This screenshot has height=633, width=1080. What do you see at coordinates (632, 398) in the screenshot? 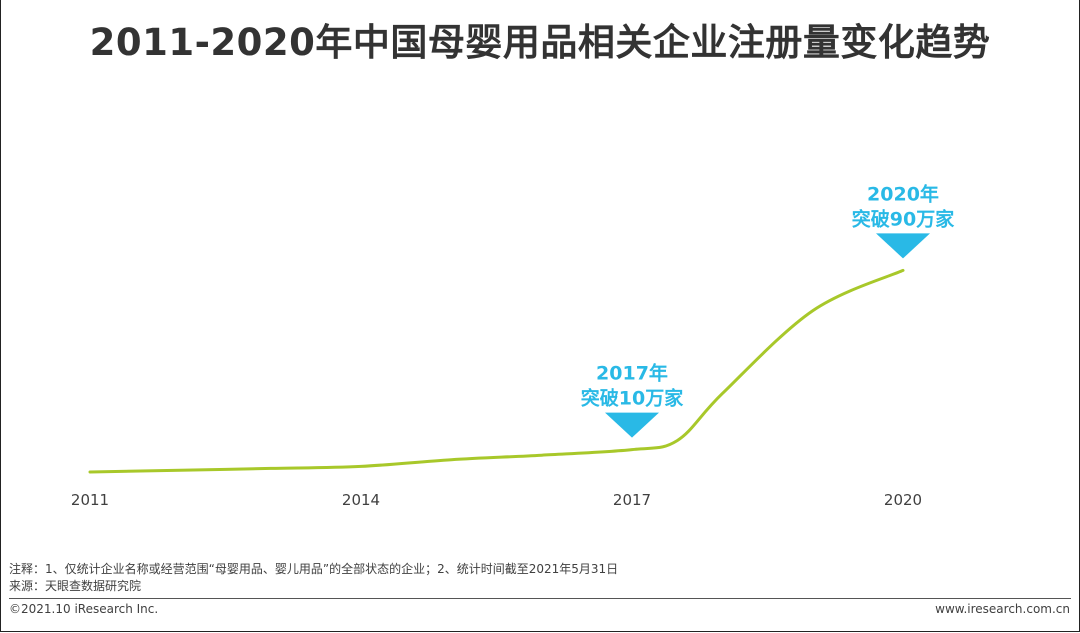
I see `annotation-text-2017-line2: 突破10万家` at bounding box center [632, 398].